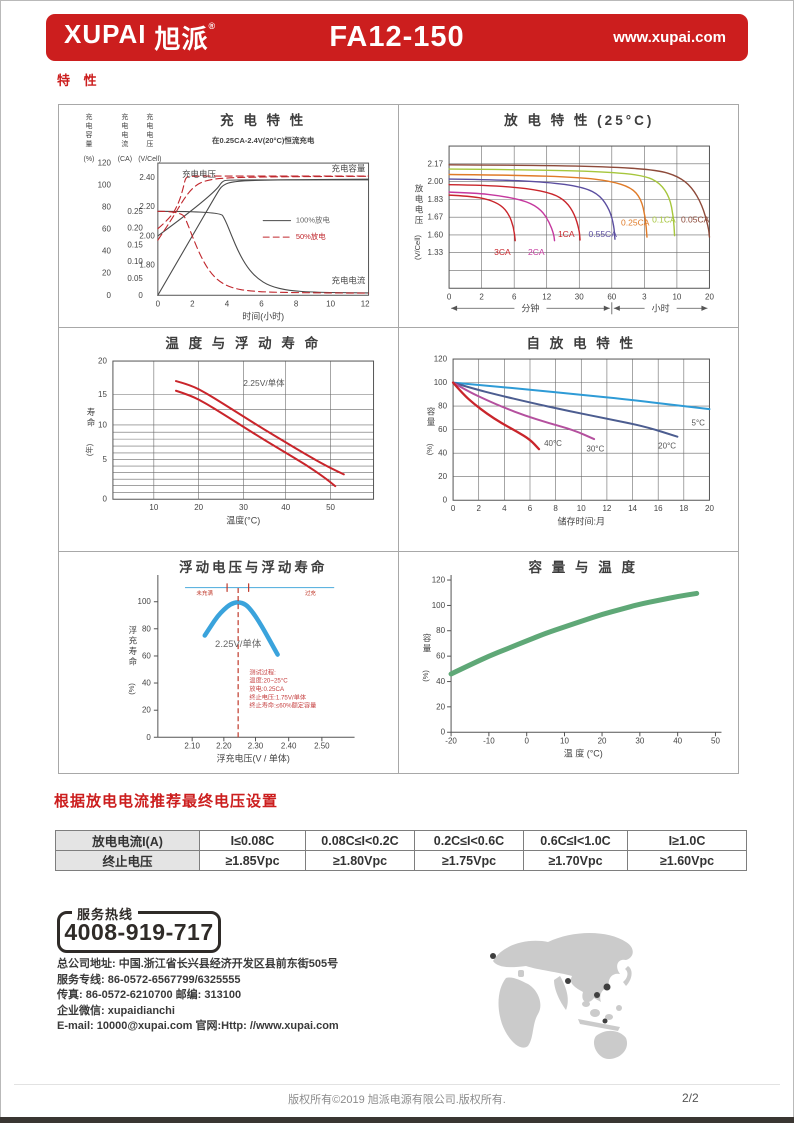 The image size is (794, 1123). What do you see at coordinates (116, 1010) in the screenshot?
I see `contact-line: 企业微信: xupaidianchi` at bounding box center [116, 1010].